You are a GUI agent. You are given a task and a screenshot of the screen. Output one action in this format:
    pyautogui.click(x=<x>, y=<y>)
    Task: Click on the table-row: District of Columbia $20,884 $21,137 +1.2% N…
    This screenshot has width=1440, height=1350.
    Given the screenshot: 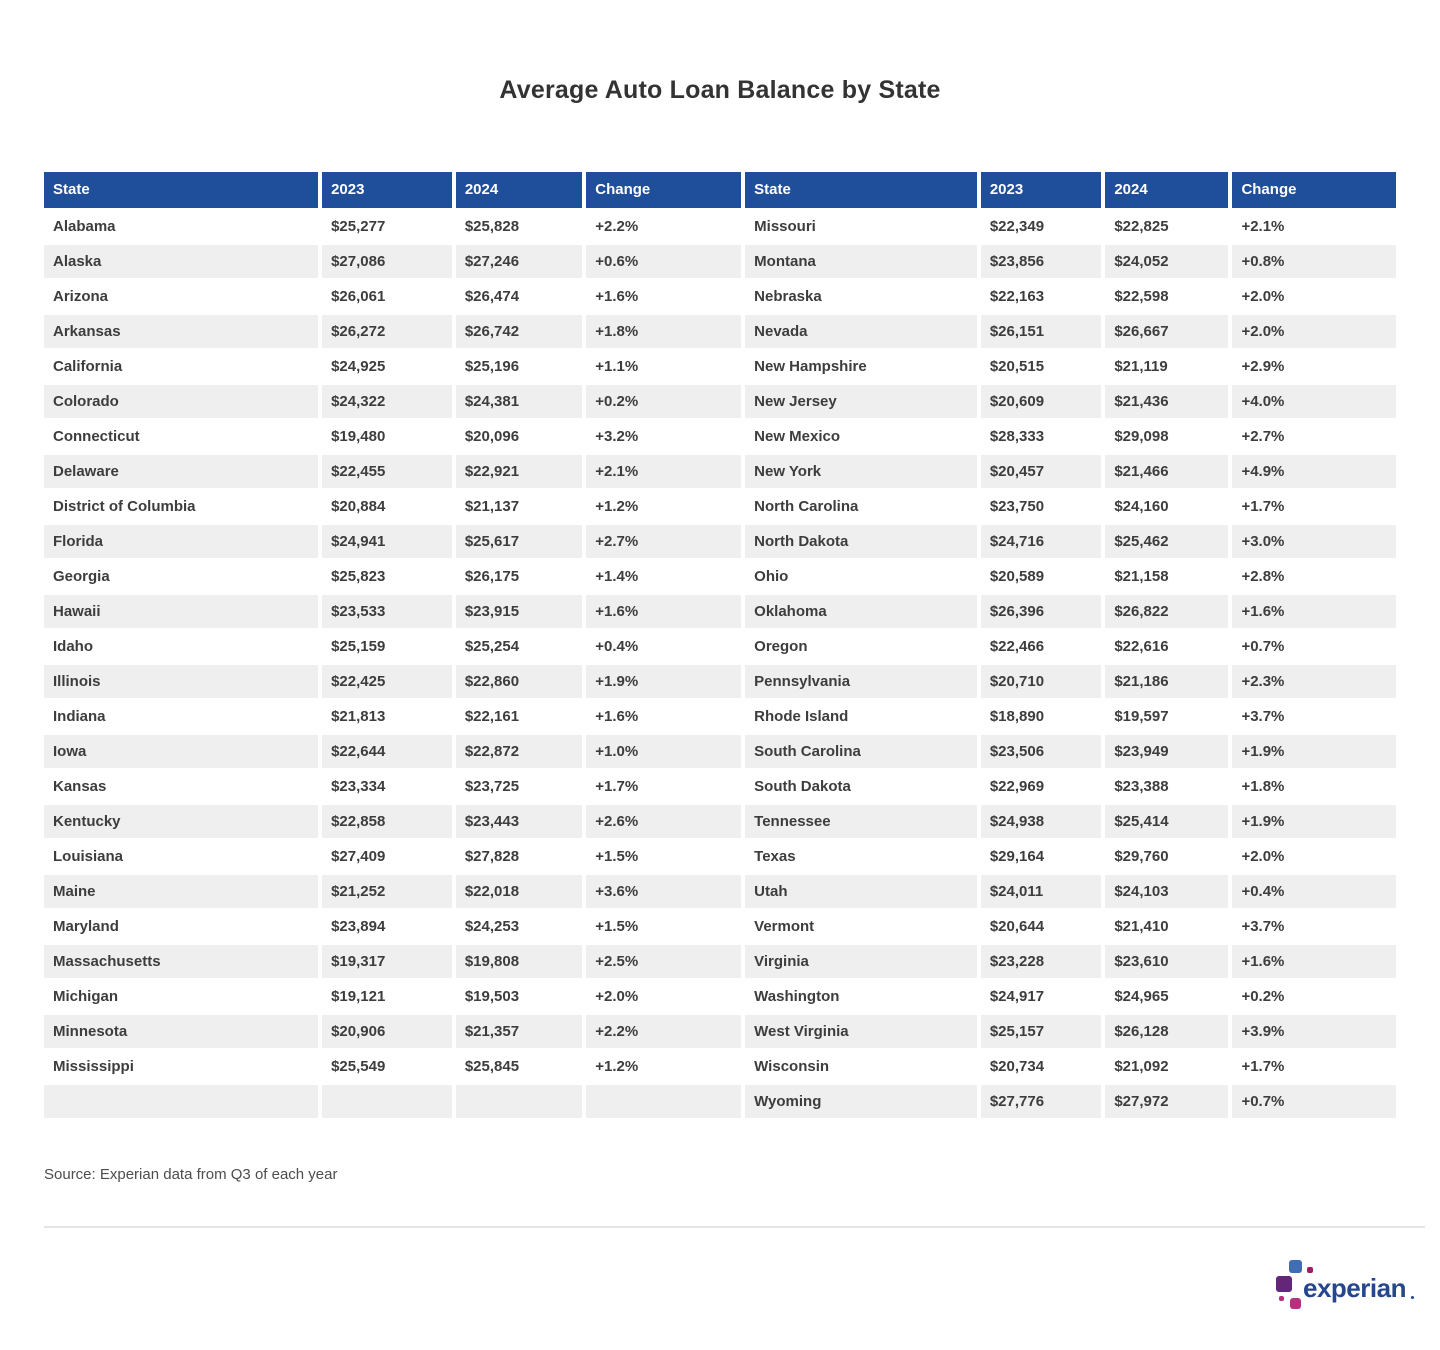 What is the action you would take?
    pyautogui.click(x=720, y=506)
    